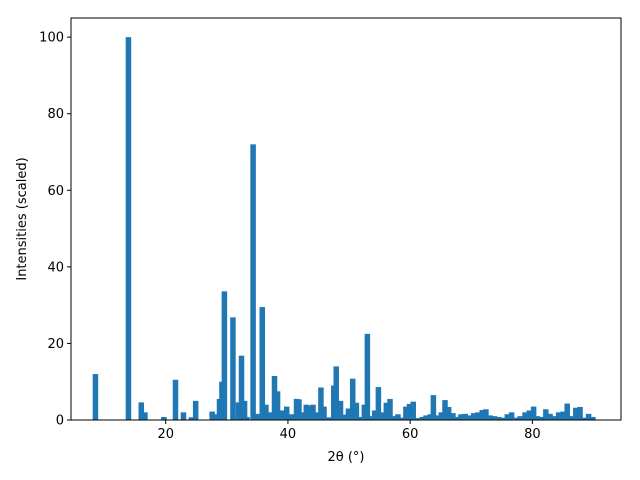  What do you see at coordinates (288, 434) in the screenshot?
I see `x-tick-label: 40` at bounding box center [288, 434].